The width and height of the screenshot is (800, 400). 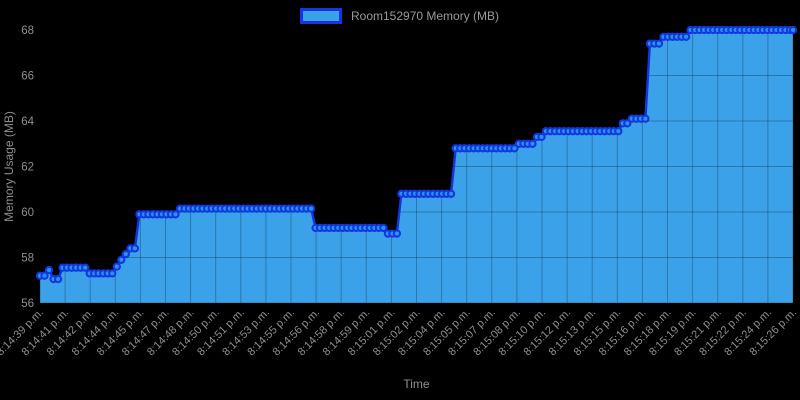 I want to click on y-axis-title: Memory Usage (MB), so click(x=9, y=166).